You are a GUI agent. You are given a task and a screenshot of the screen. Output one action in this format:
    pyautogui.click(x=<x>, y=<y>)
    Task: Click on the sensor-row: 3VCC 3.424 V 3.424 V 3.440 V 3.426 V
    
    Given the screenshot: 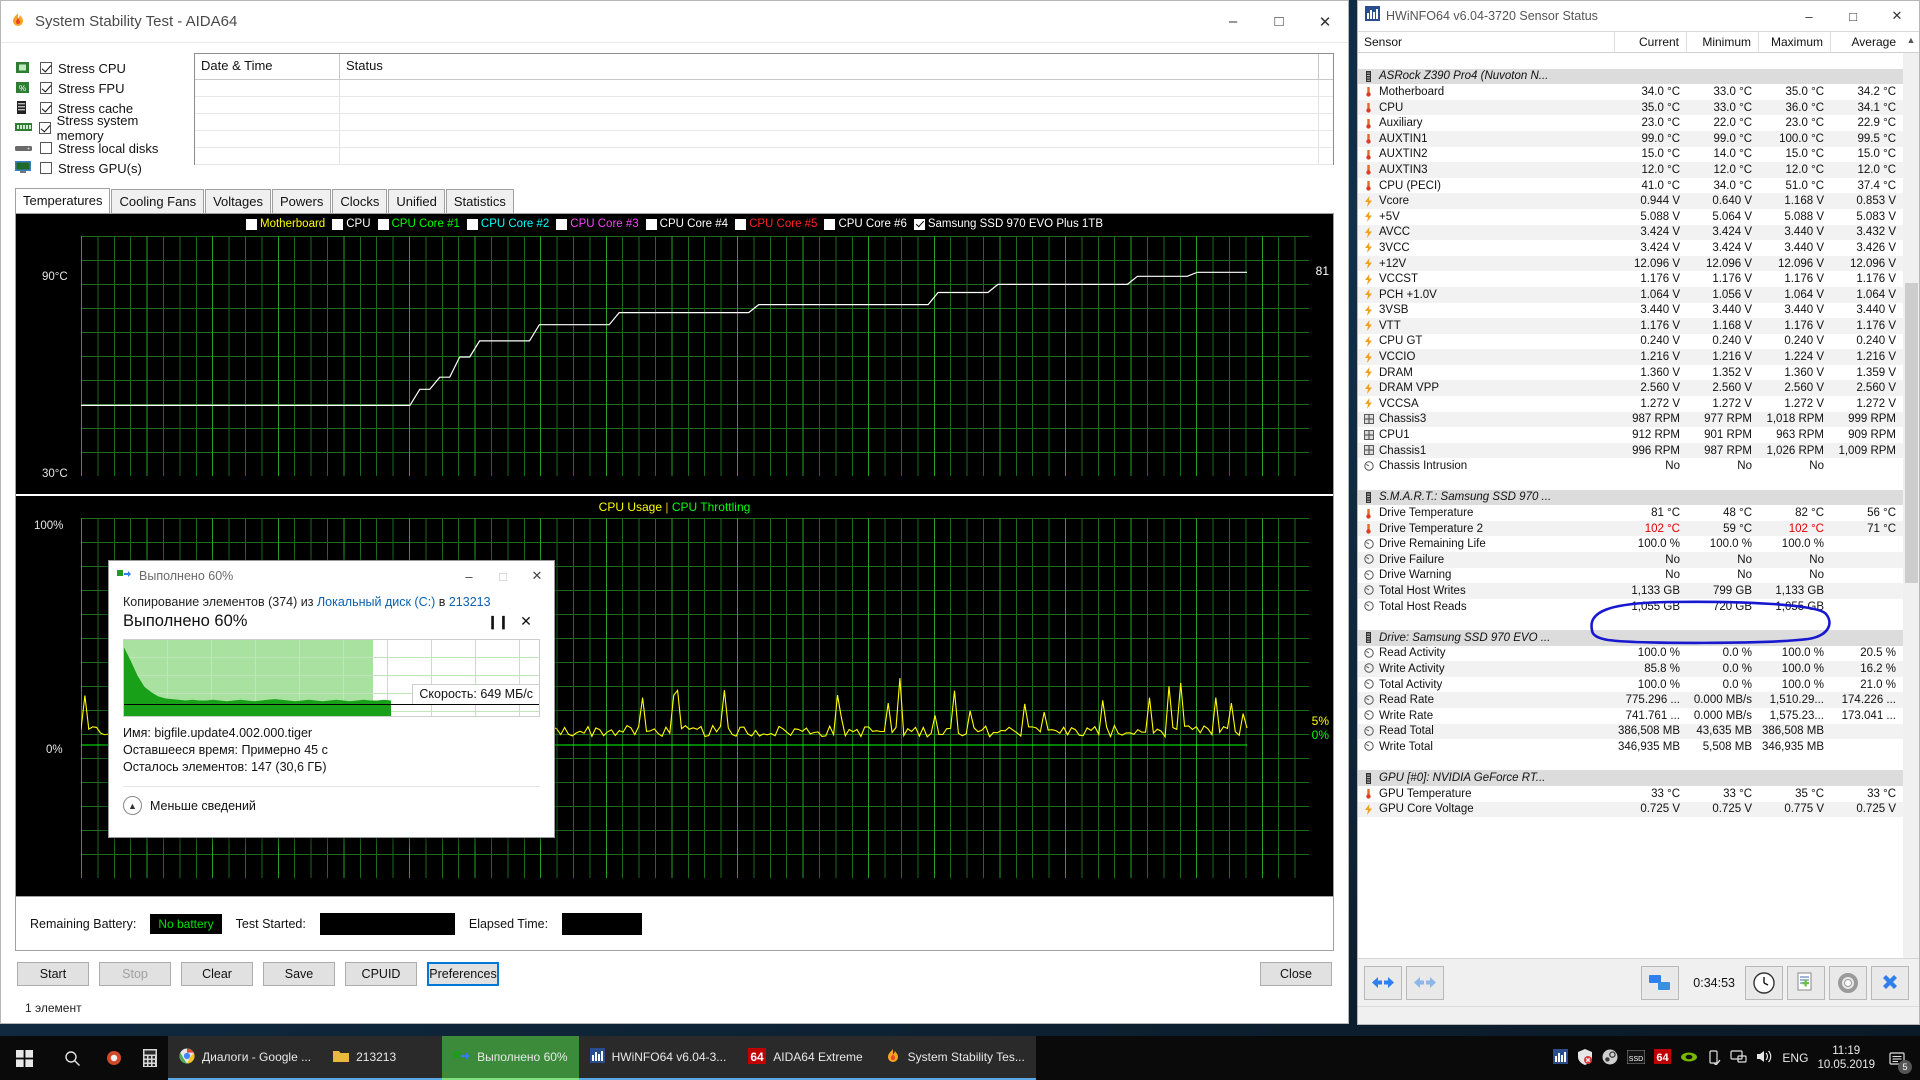 What is the action you would take?
    pyautogui.click(x=1630, y=248)
    